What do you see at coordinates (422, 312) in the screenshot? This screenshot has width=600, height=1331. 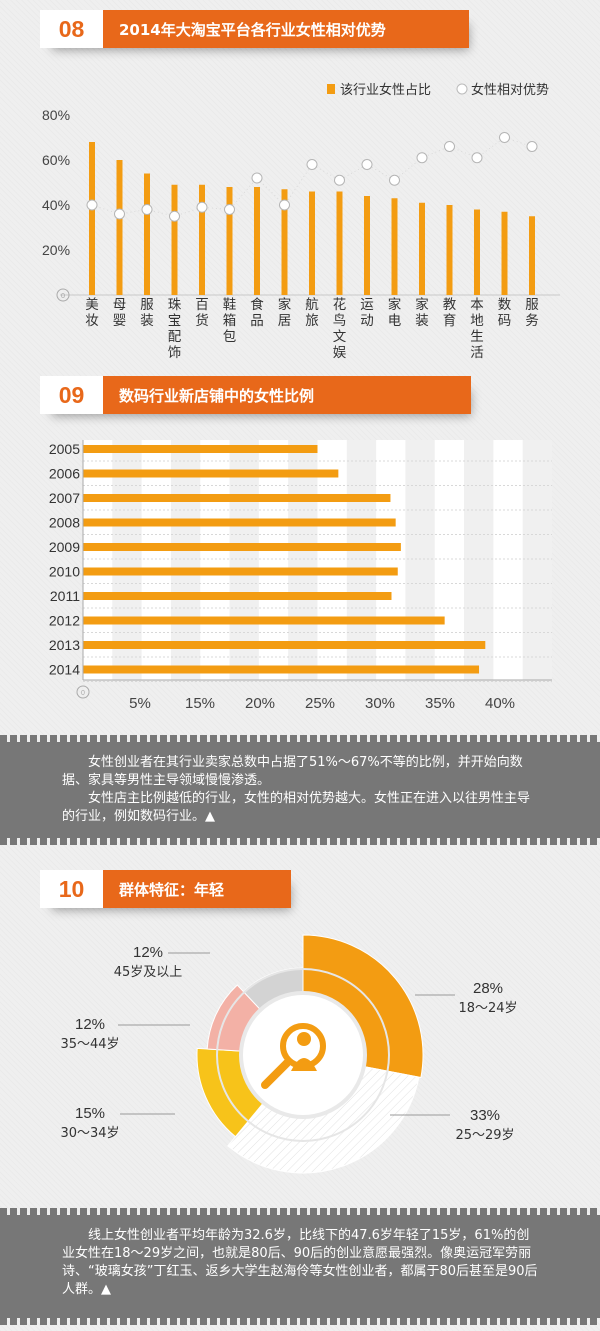 I see `x-tick-label: 家装` at bounding box center [422, 312].